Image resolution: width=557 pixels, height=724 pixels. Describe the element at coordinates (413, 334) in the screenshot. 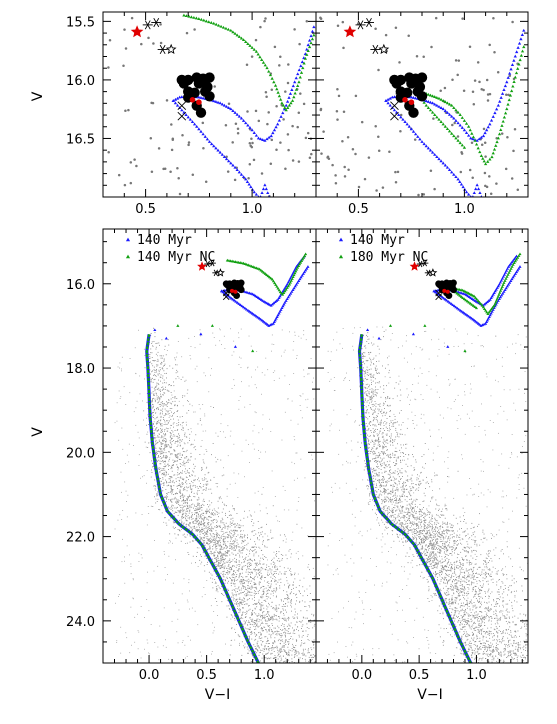

I see `sparse-point` at that location.